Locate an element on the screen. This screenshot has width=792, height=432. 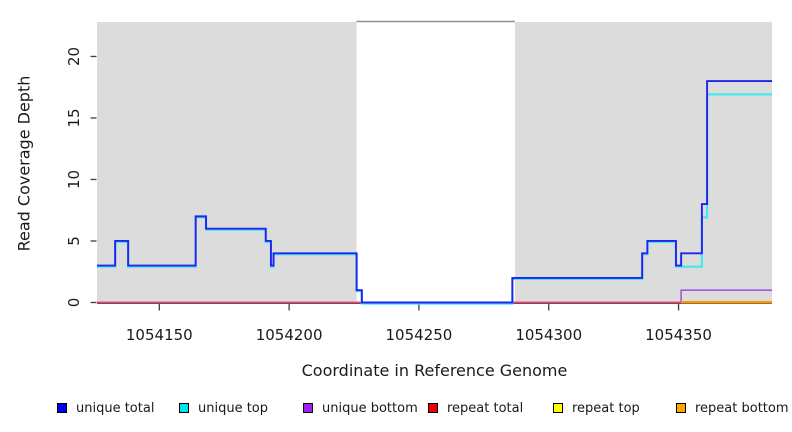
x-tick-label: 1054250 is located at coordinates (419, 335).